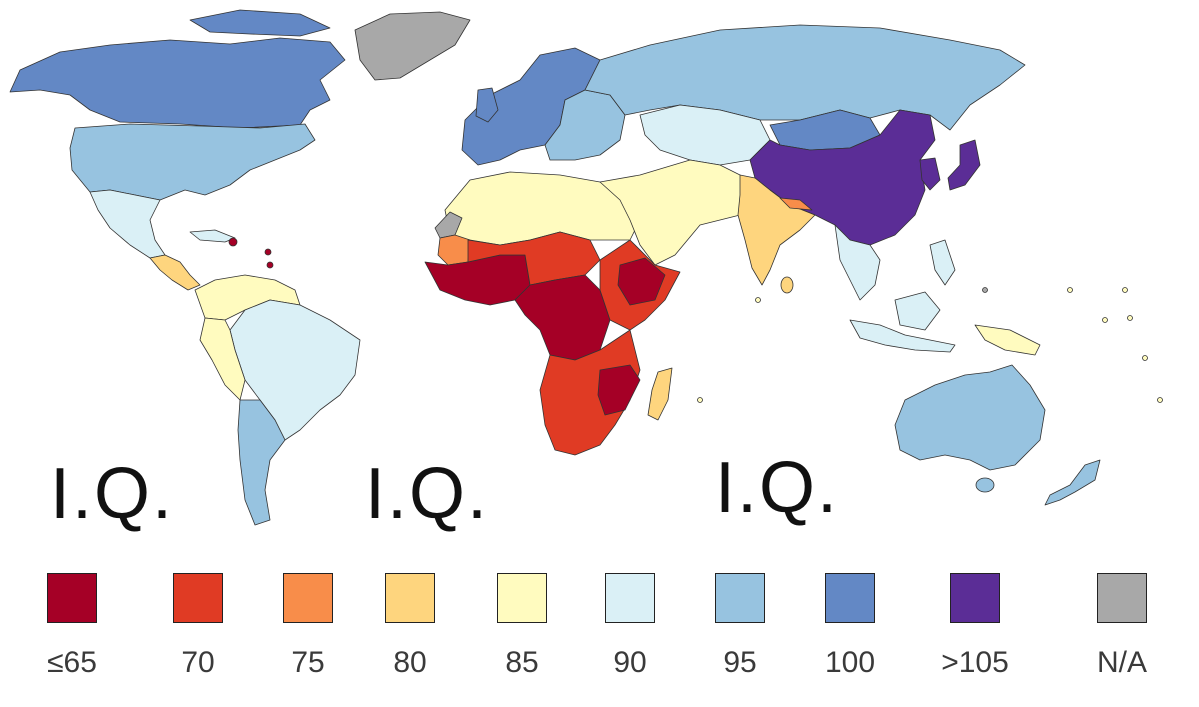 The width and height of the screenshot is (1199, 707). Describe the element at coordinates (175, 272) in the screenshot. I see `region-central-america` at that location.